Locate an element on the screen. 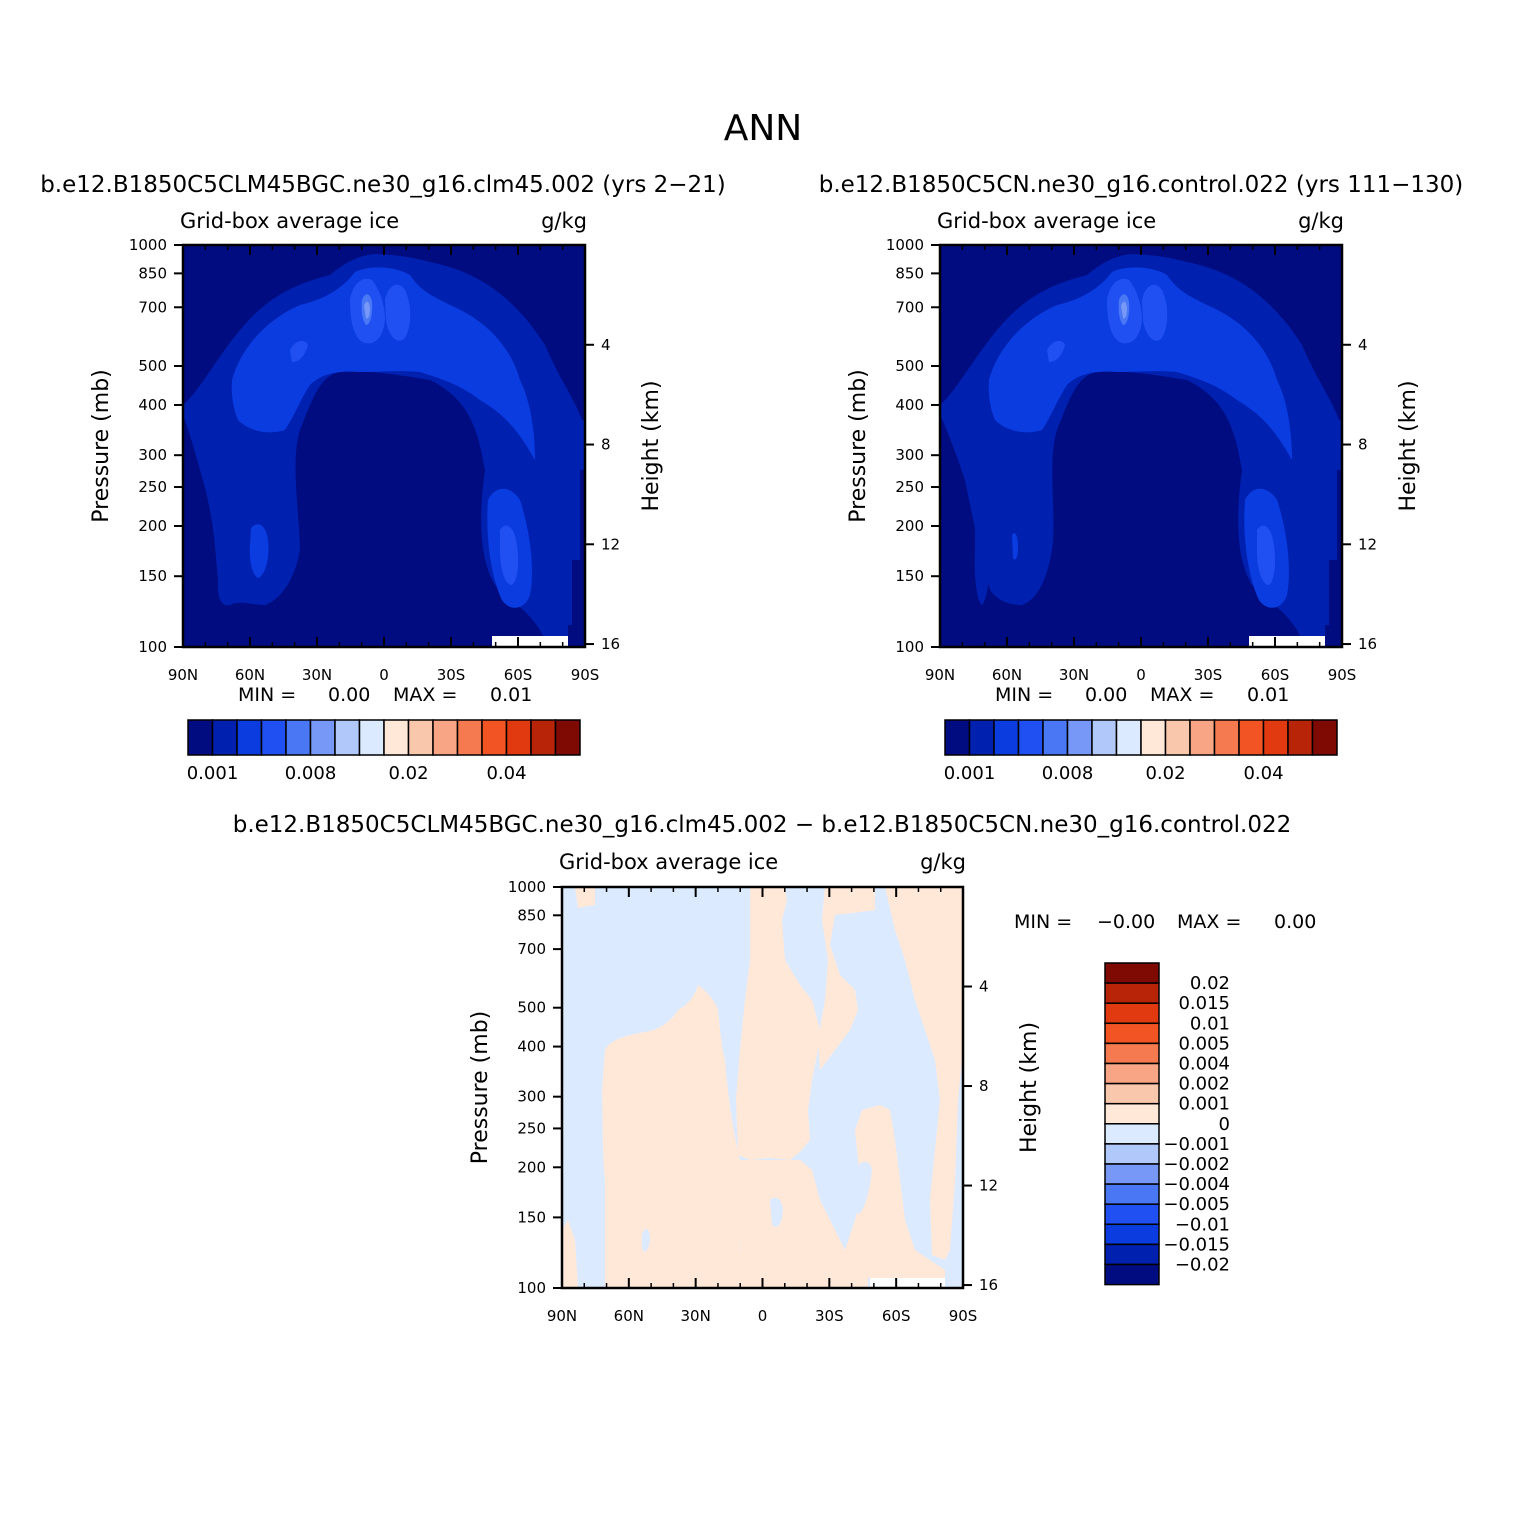 The height and width of the screenshot is (1525, 1525). y-tick-right-label: 16 is located at coordinates (988, 1285).